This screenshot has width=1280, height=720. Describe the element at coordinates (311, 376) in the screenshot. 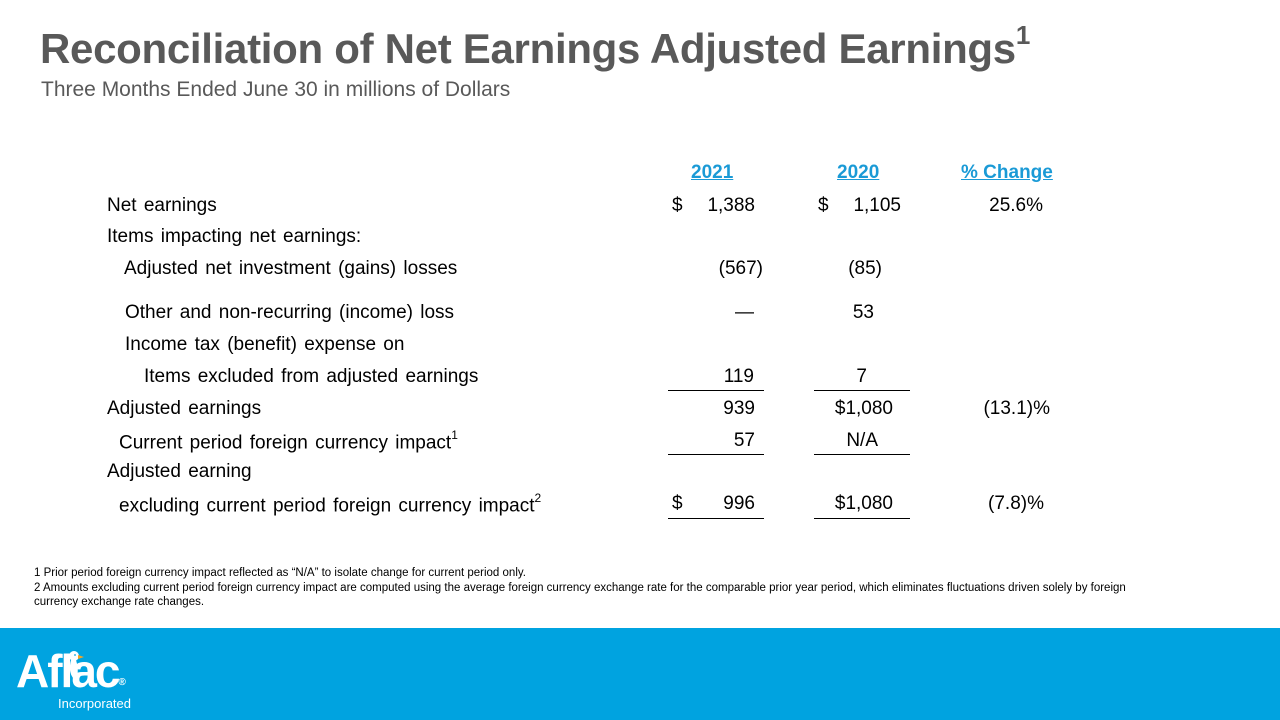

I see `row-label-items-excluded: Items excluded from adjusted earnings` at that location.